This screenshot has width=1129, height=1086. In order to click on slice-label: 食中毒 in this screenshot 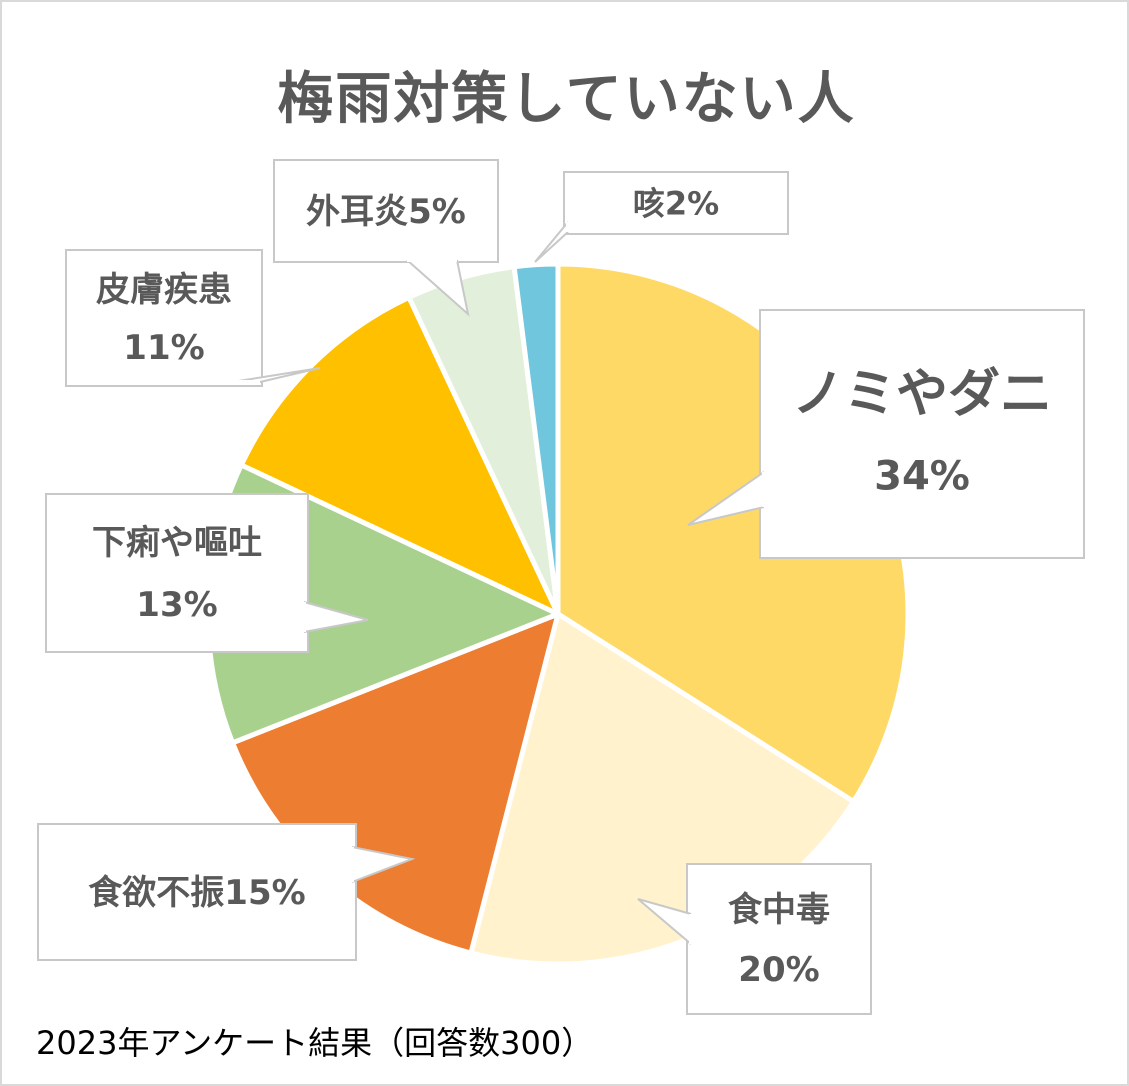, I will do `click(779, 910)`.